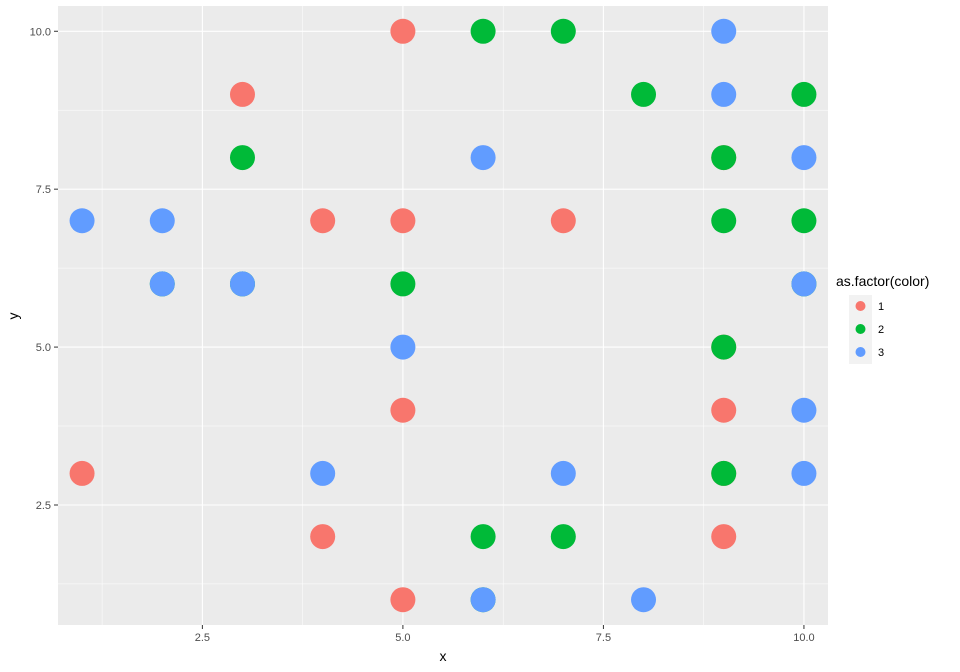 Image resolution: width=960 pixels, height=672 pixels. I want to click on legend-label: 1, so click(881, 307).